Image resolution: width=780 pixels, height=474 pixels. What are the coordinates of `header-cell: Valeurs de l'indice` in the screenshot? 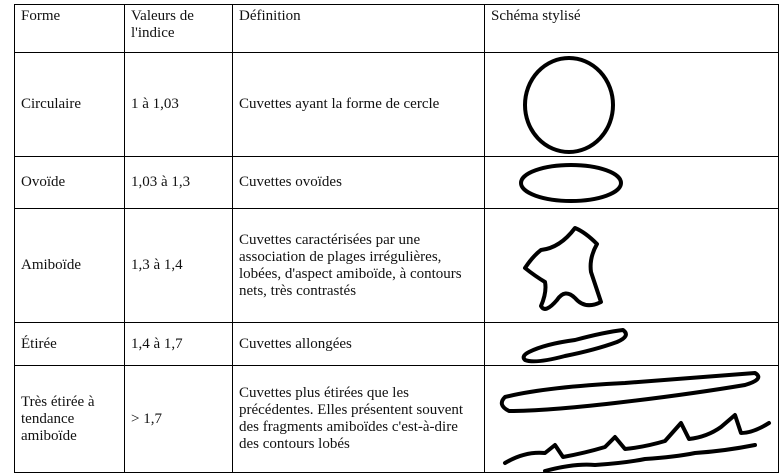 It's located at (178, 28).